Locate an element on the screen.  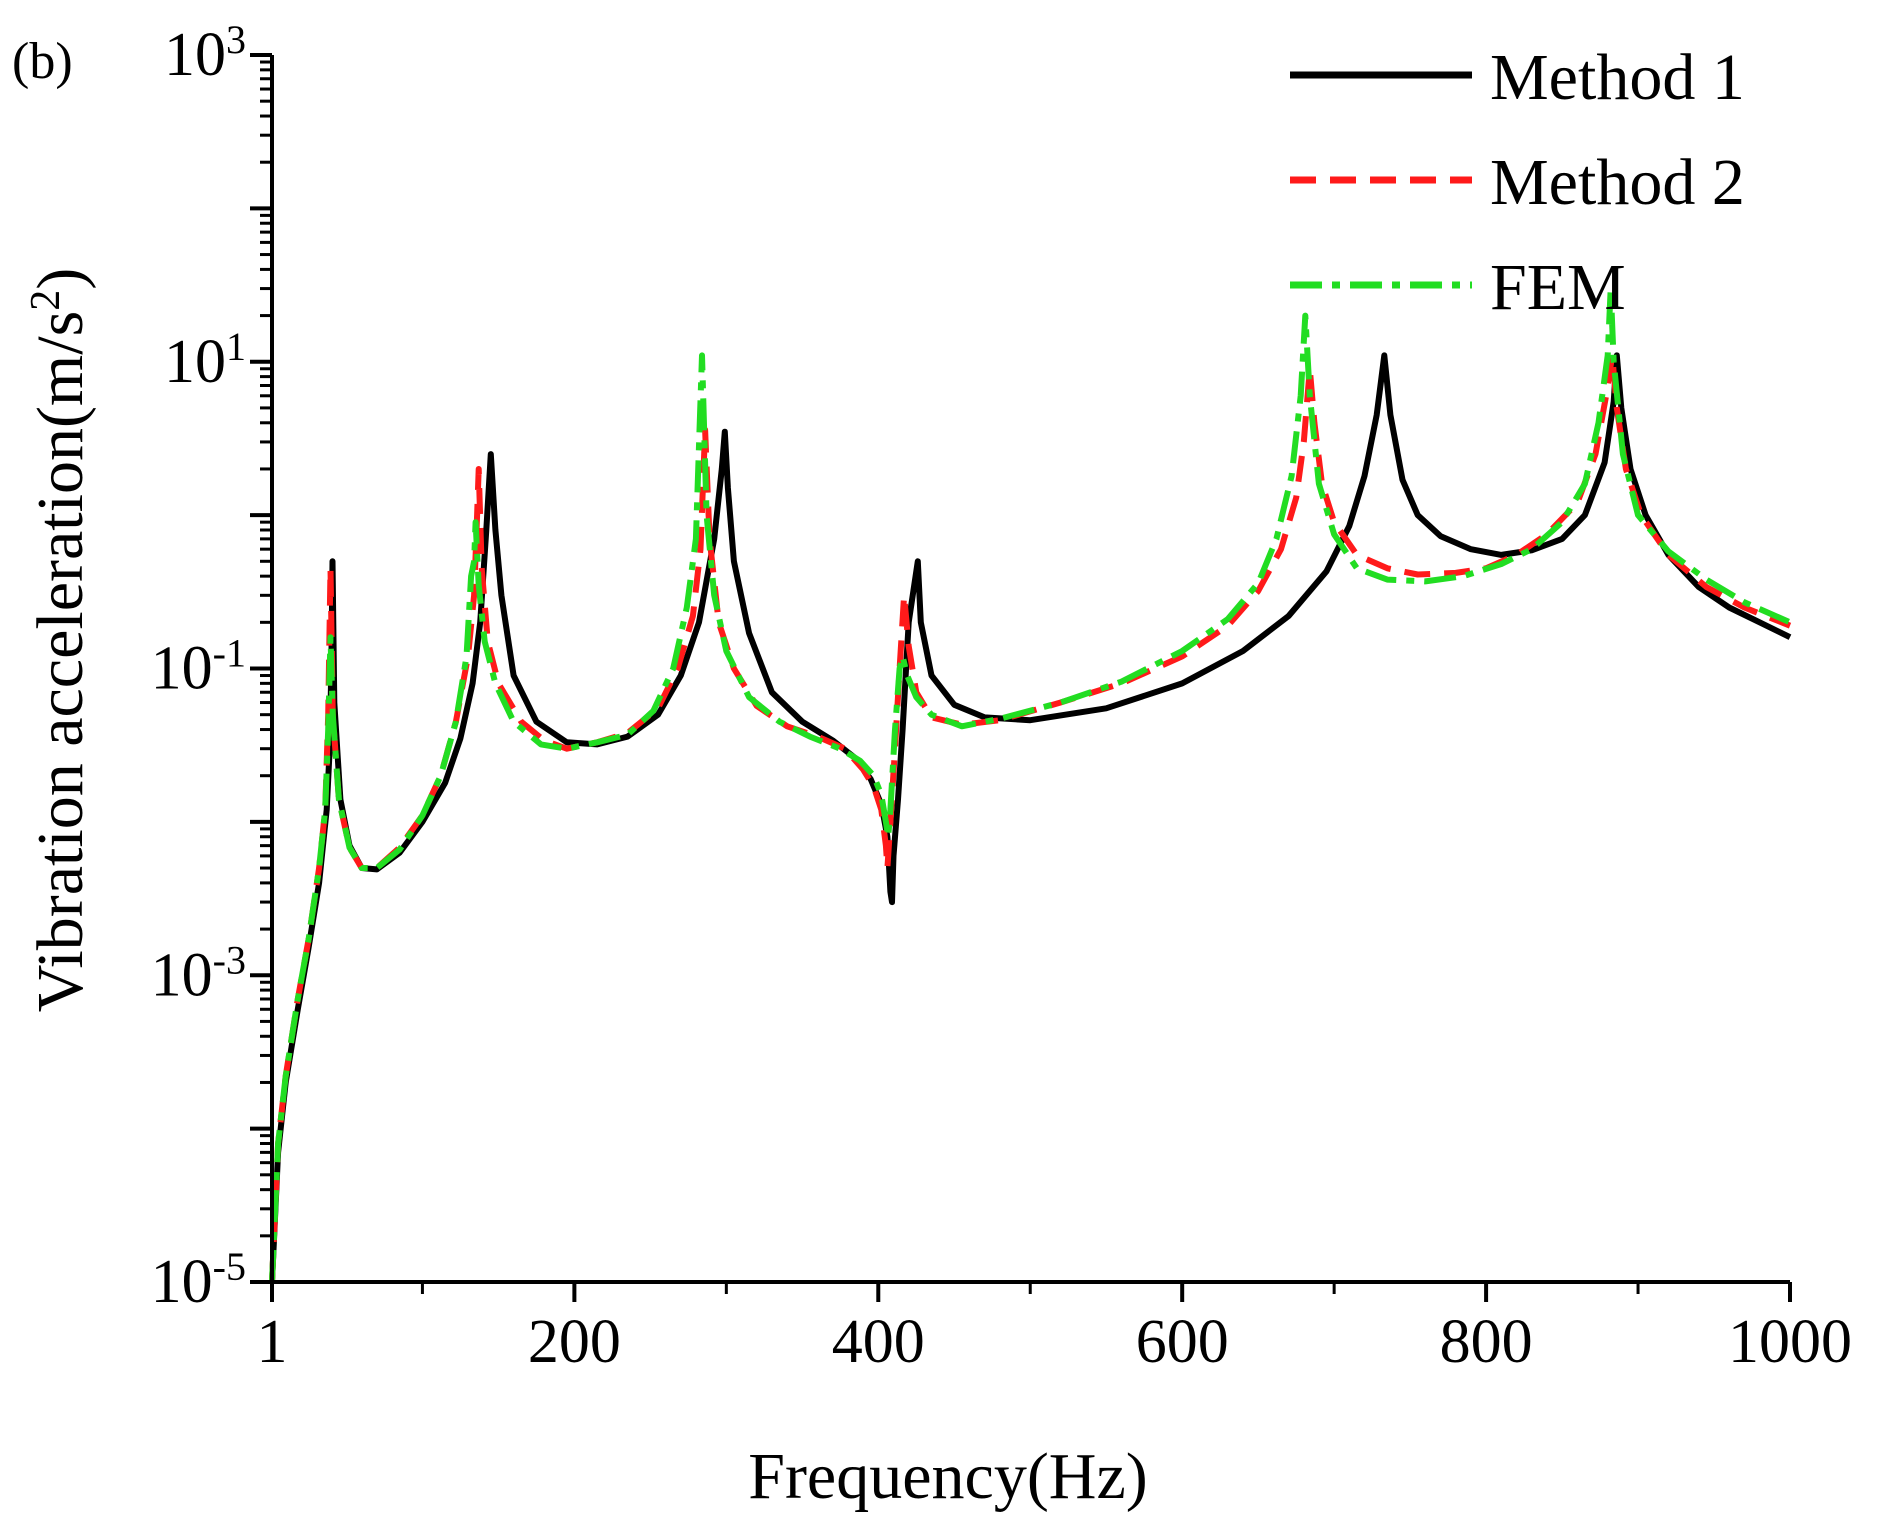
x-tick-label: 400 is located at coordinates (878, 1342).